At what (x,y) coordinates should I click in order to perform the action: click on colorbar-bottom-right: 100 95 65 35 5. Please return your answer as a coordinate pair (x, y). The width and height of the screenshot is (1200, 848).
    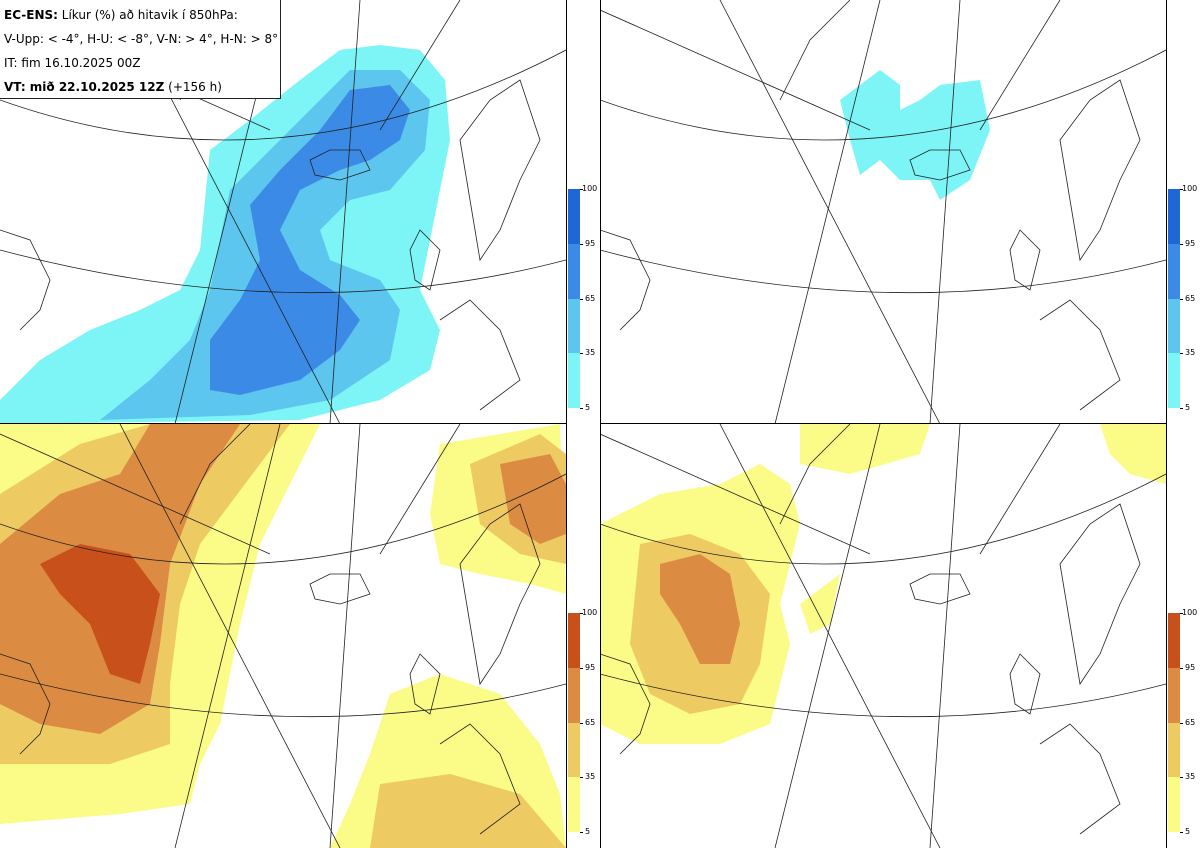
    Looking at the image, I should click on (1182, 722).